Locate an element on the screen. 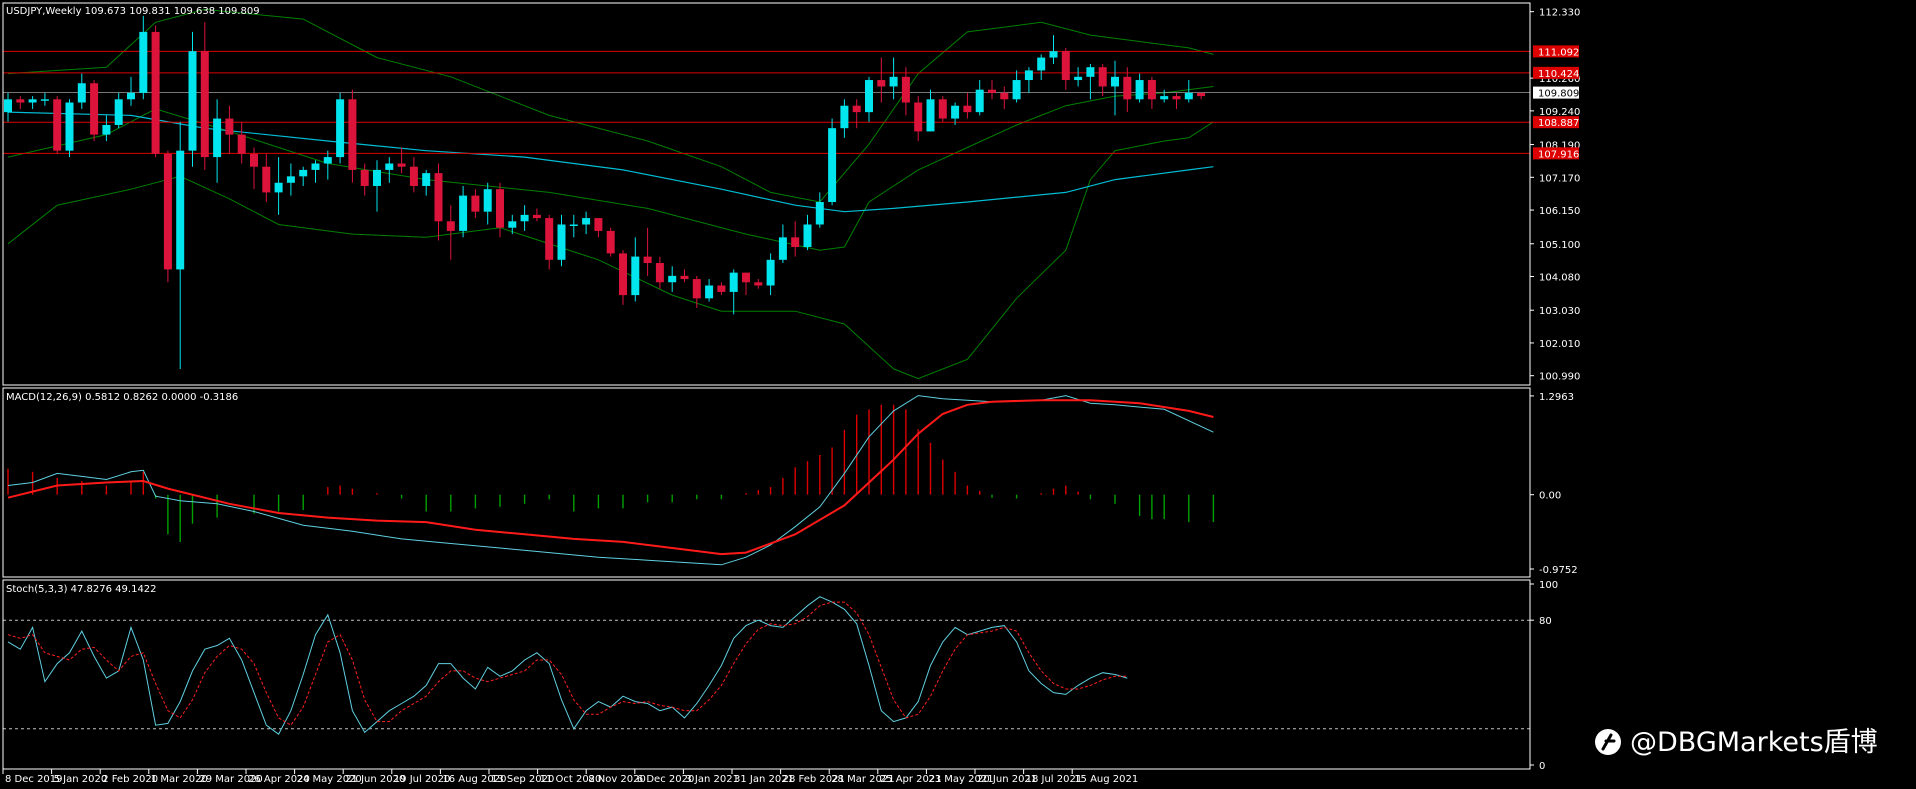 This screenshot has width=1916, height=789. price-level-label: 108.887 is located at coordinates (1558, 123).